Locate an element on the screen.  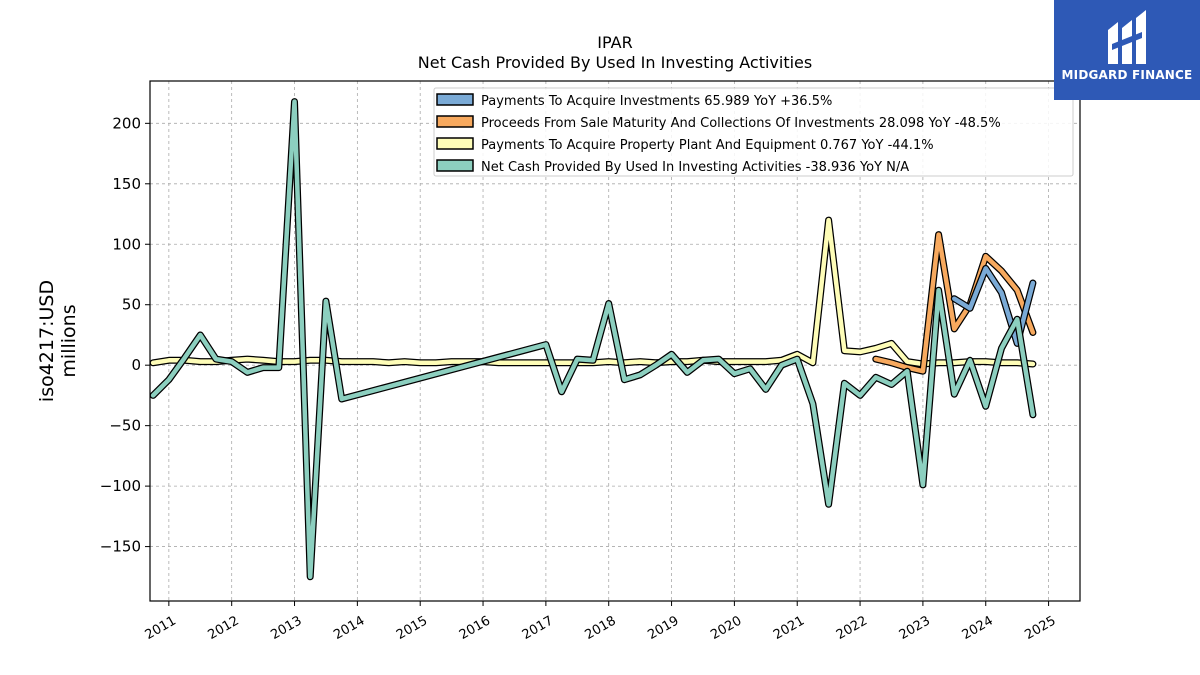
x-tick-label: 2015 is located at coordinates (412, 628).